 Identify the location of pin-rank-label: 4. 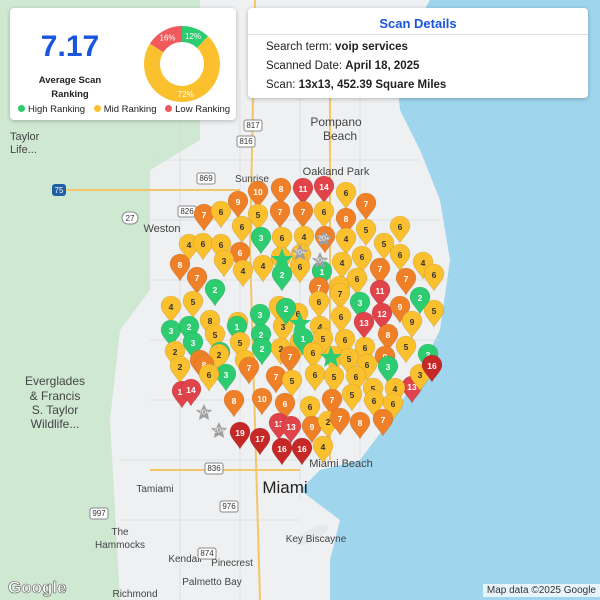
(323, 447).